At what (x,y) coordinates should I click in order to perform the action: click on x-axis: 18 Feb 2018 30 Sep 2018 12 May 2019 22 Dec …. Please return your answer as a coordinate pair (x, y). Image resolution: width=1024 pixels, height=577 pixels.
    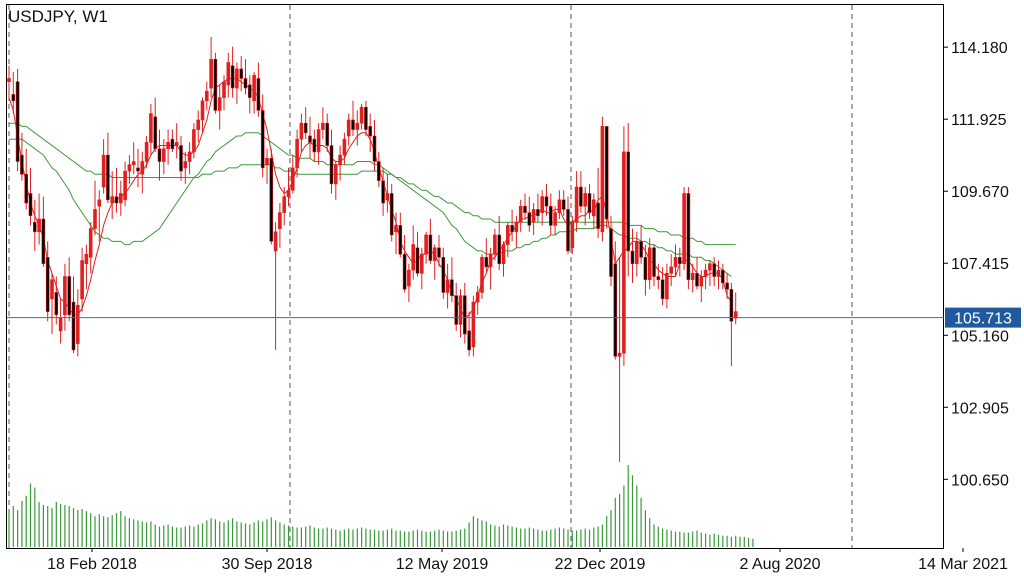
    Looking at the image, I should click on (527, 560).